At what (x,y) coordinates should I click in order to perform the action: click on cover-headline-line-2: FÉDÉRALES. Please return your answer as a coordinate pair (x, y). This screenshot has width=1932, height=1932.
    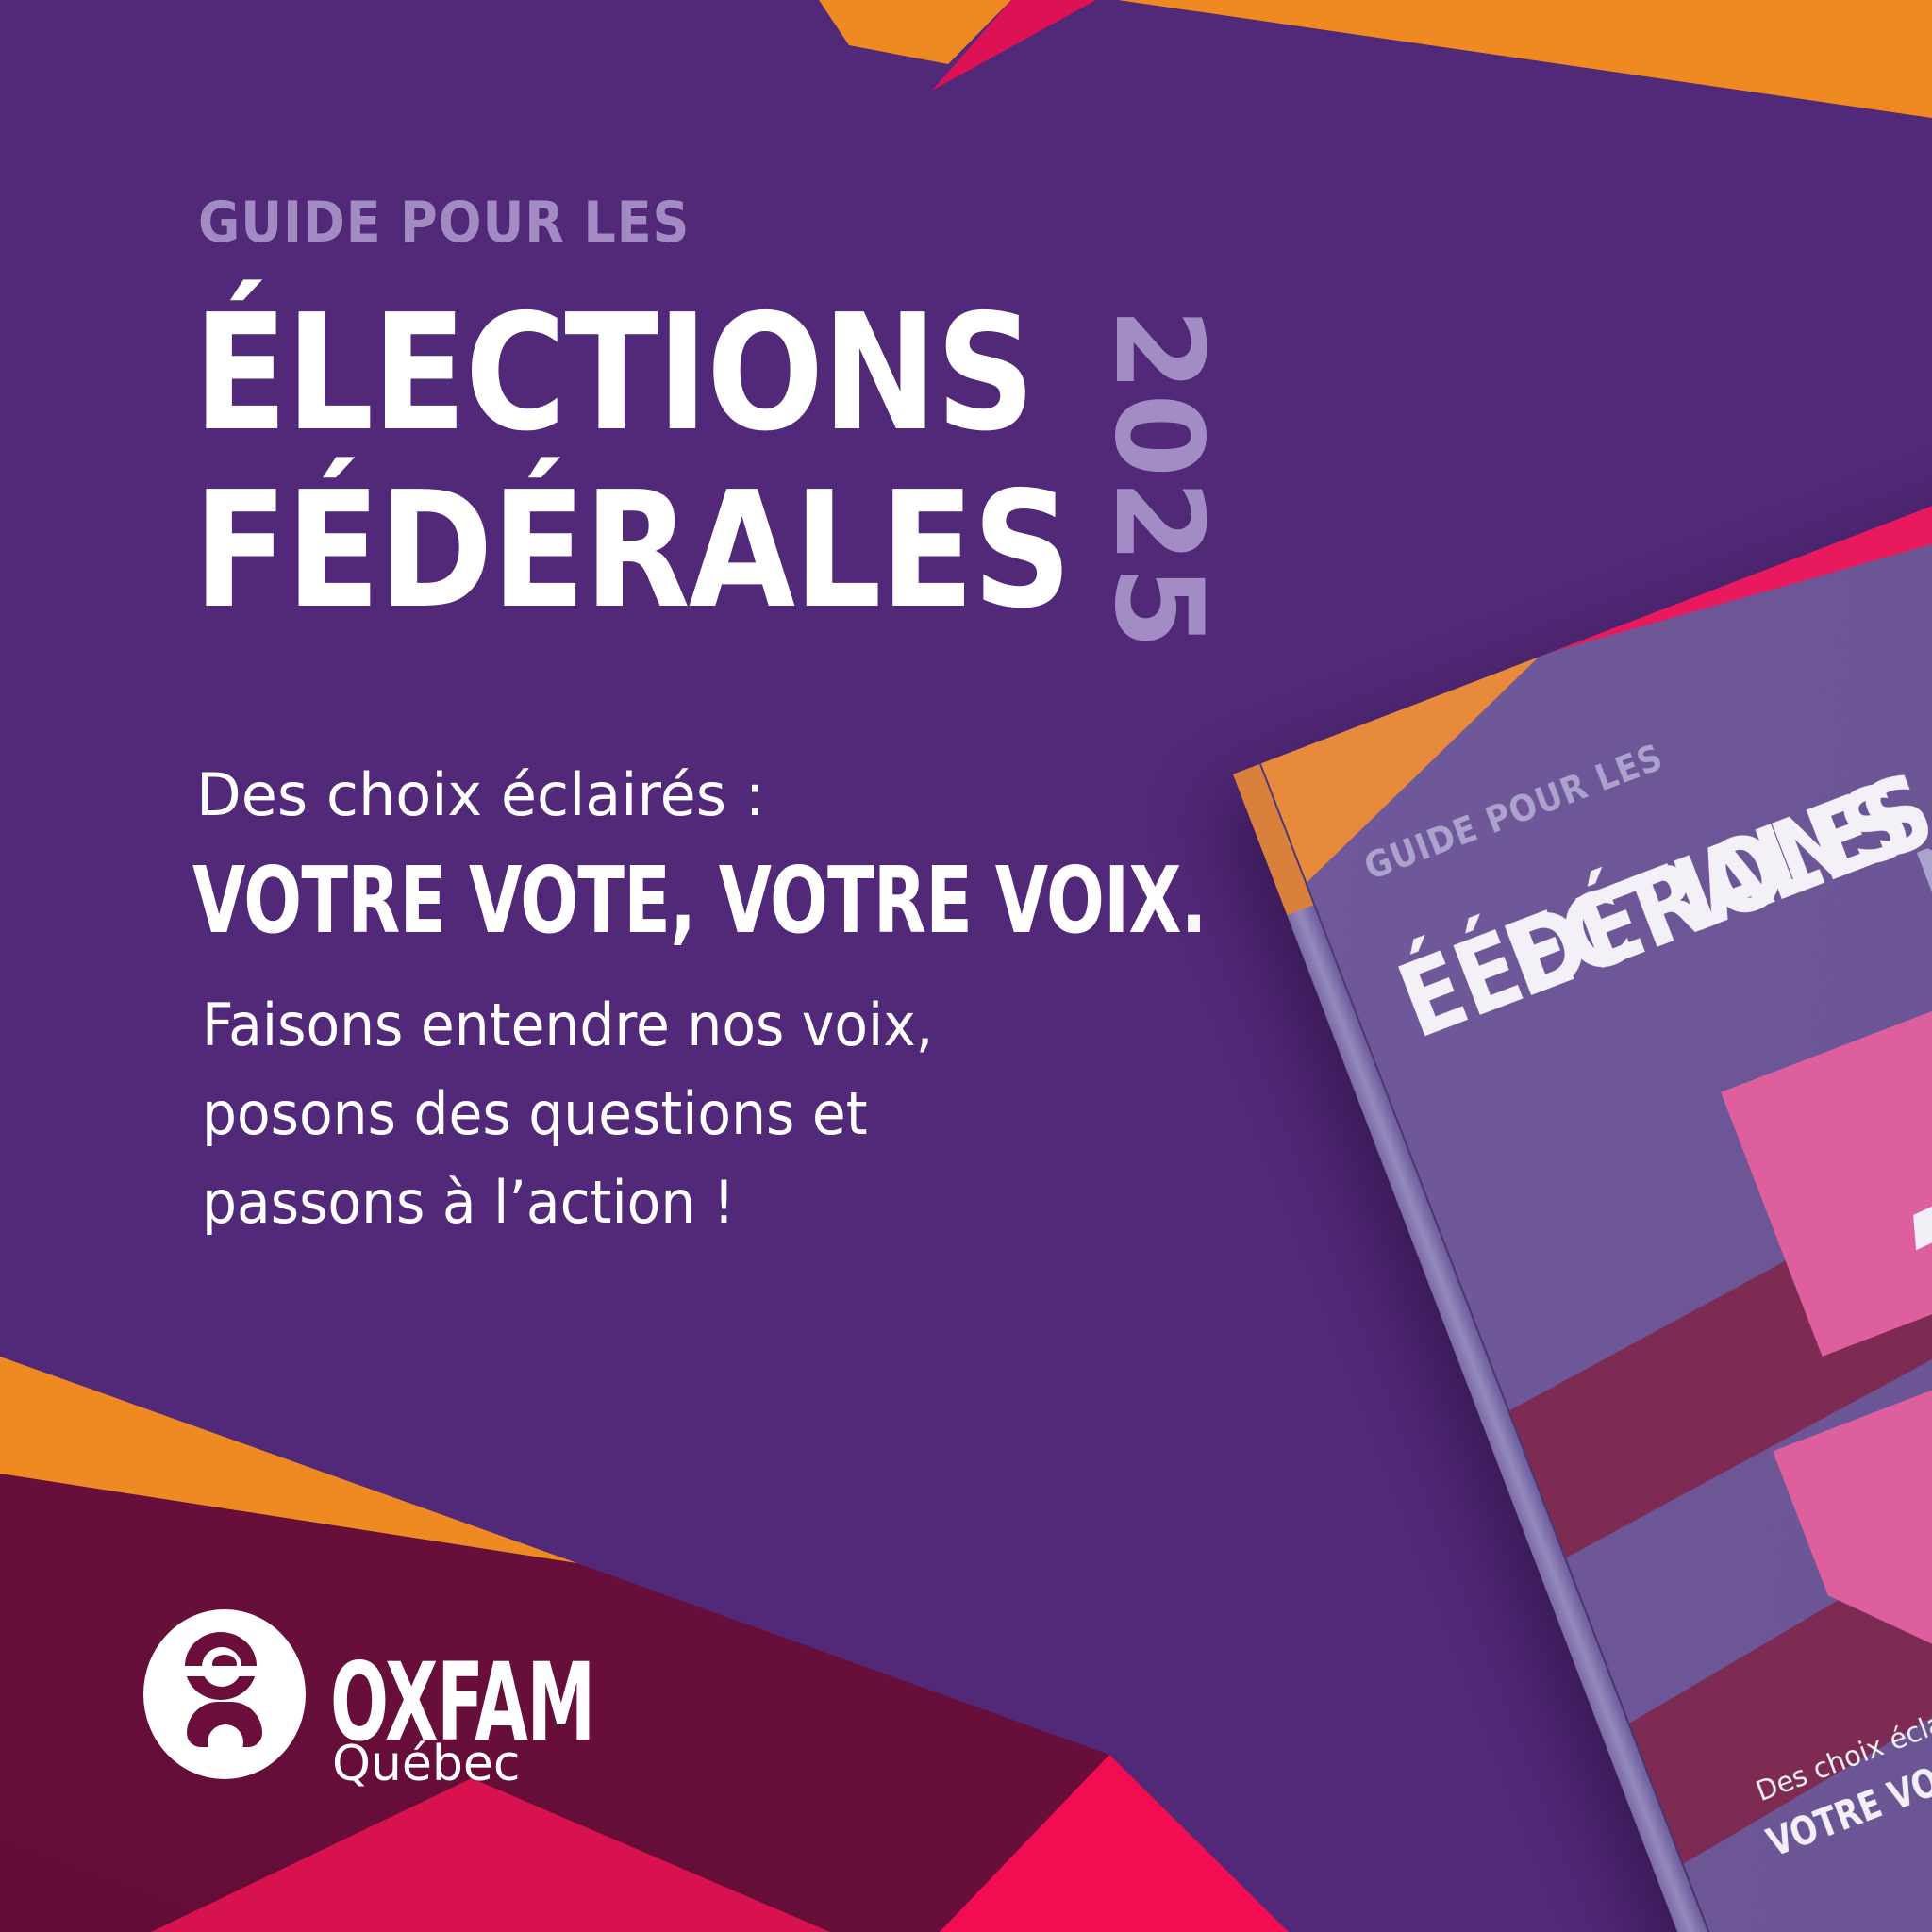
    Looking at the image, I should click on (1658, 907).